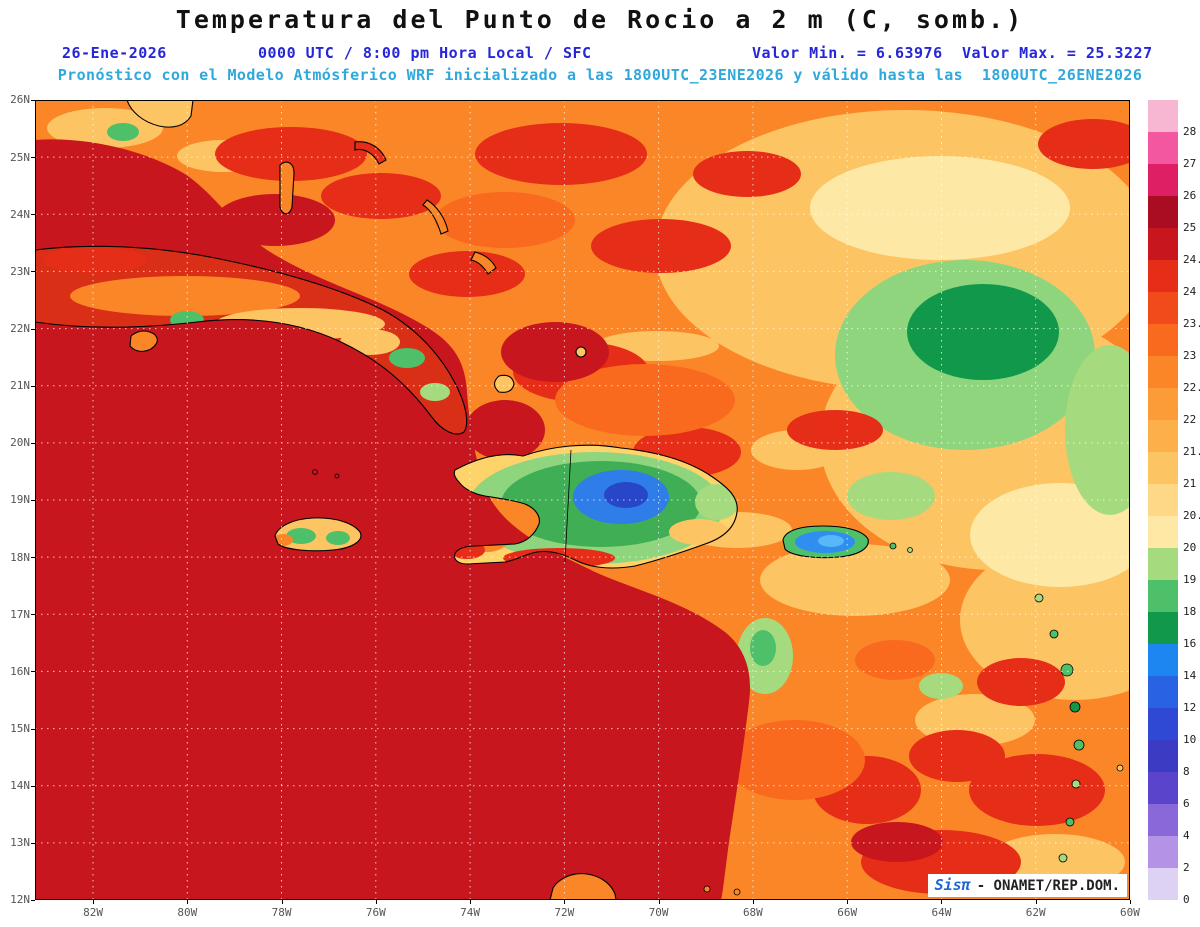  Describe the element at coordinates (847, 909) in the screenshot. I see `lon-label: 66W` at that location.